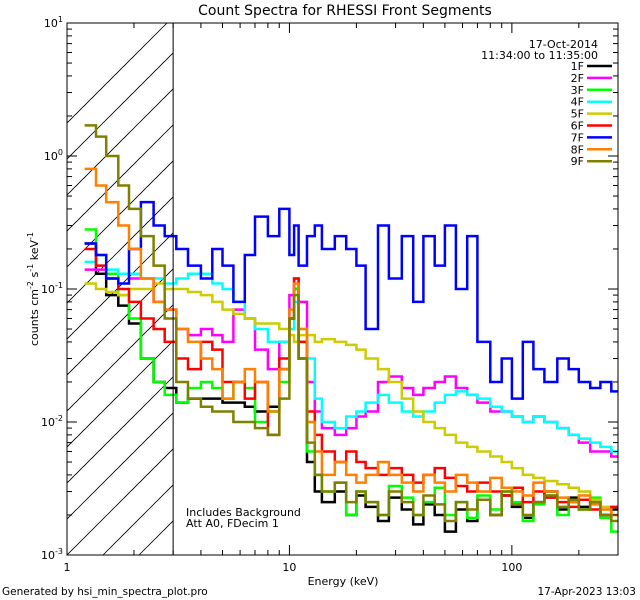 This screenshot has height=600, width=640. What do you see at coordinates (577, 66) in the screenshot?
I see `legend-label-1f: 1F` at bounding box center [577, 66].